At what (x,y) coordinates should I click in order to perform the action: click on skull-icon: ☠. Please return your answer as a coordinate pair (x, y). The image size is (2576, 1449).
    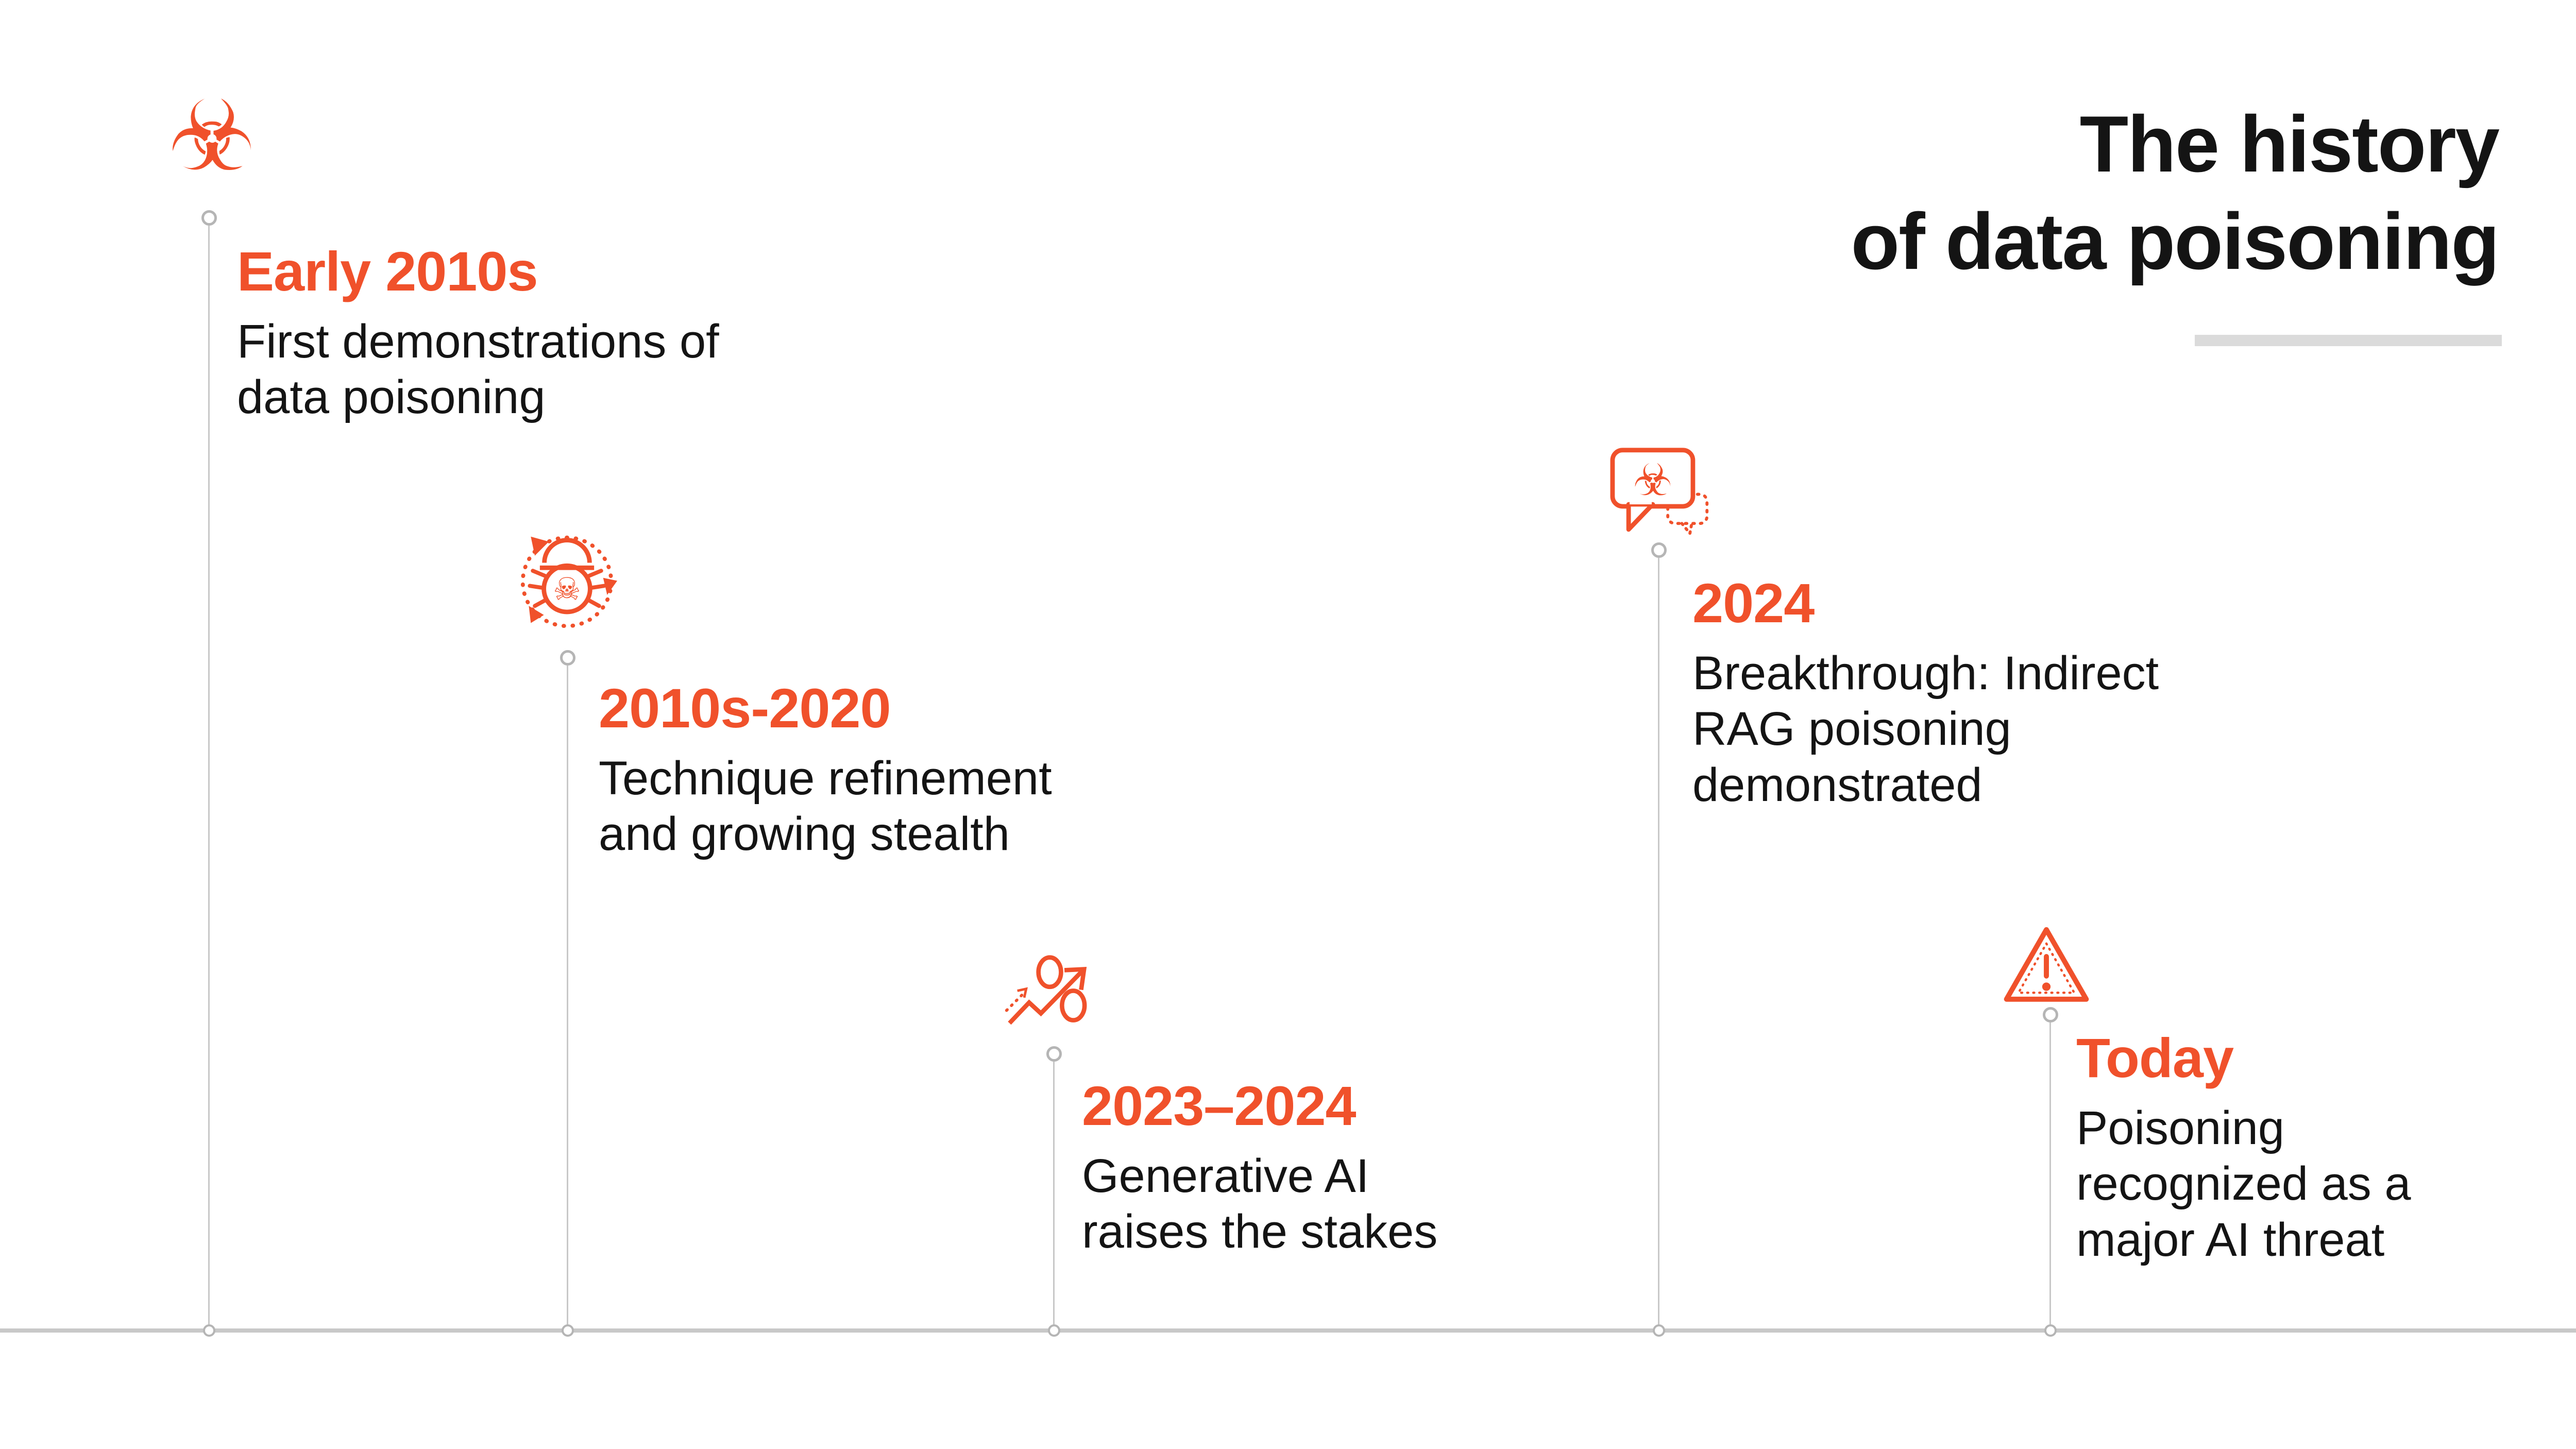
    Looking at the image, I should click on (567, 590).